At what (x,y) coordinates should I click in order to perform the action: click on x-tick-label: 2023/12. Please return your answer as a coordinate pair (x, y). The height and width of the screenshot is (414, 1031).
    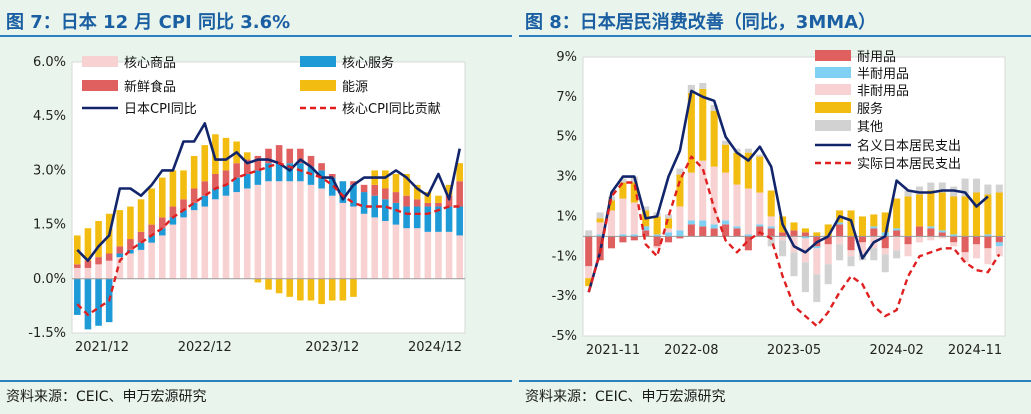
    Looking at the image, I should click on (332, 347).